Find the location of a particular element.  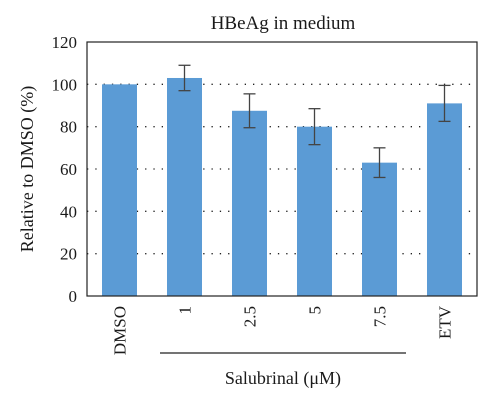

x-category-label: ETV is located at coordinates (445, 322).